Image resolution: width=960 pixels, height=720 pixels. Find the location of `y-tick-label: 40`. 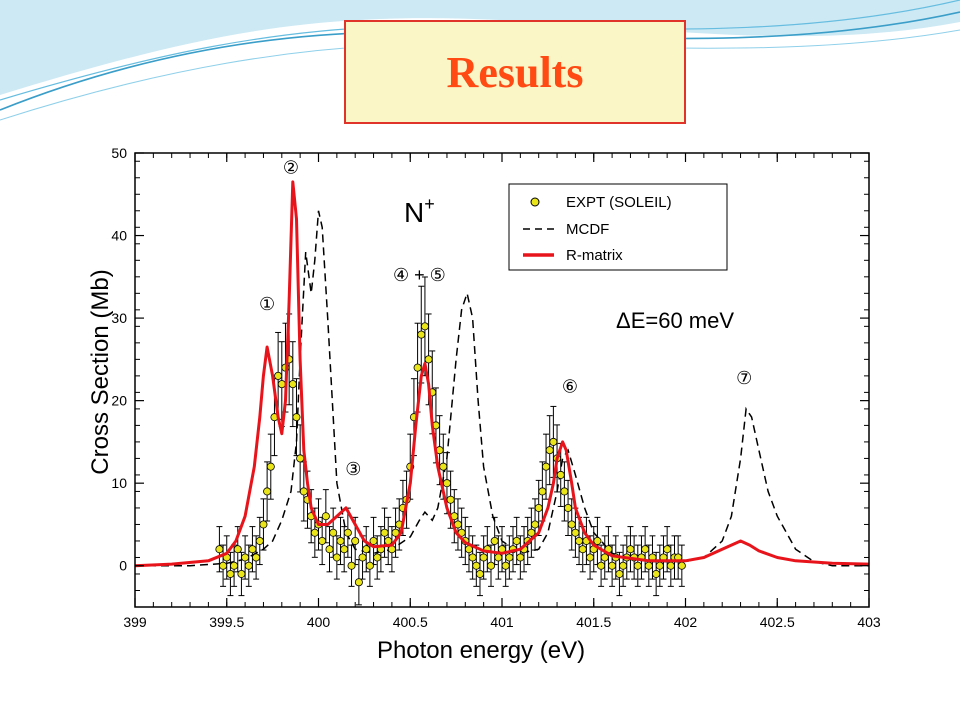

y-tick-label: 40 is located at coordinates (119, 236).